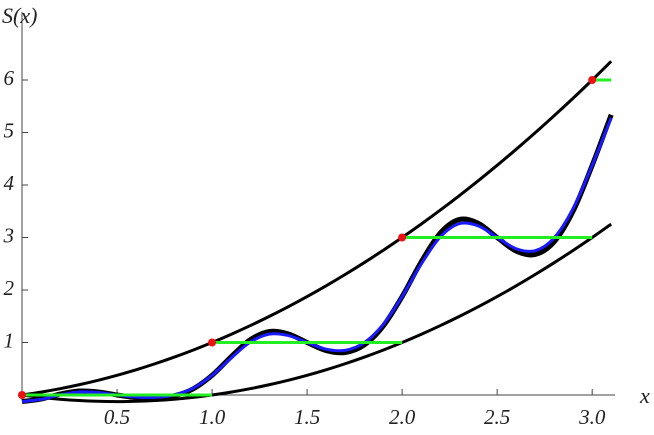 The height and width of the screenshot is (435, 654). Describe the element at coordinates (592, 417) in the screenshot. I see `x-tick-label: 3.0` at that location.